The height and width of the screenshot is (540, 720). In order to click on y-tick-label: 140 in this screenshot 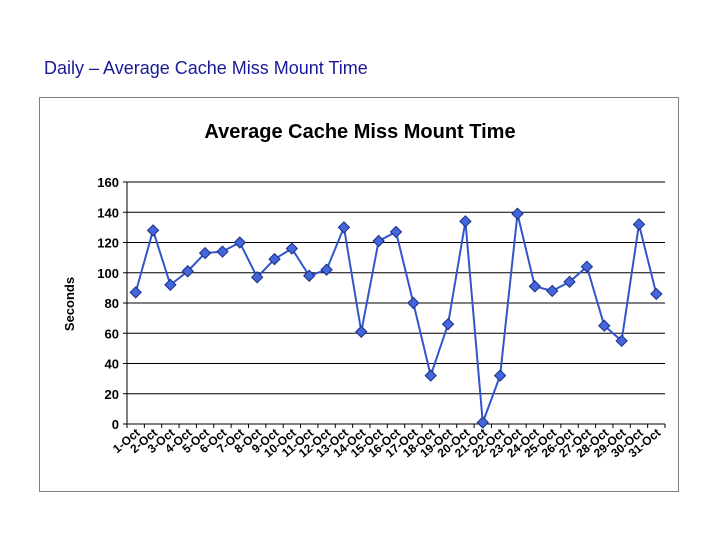, I will do `click(108, 212)`.